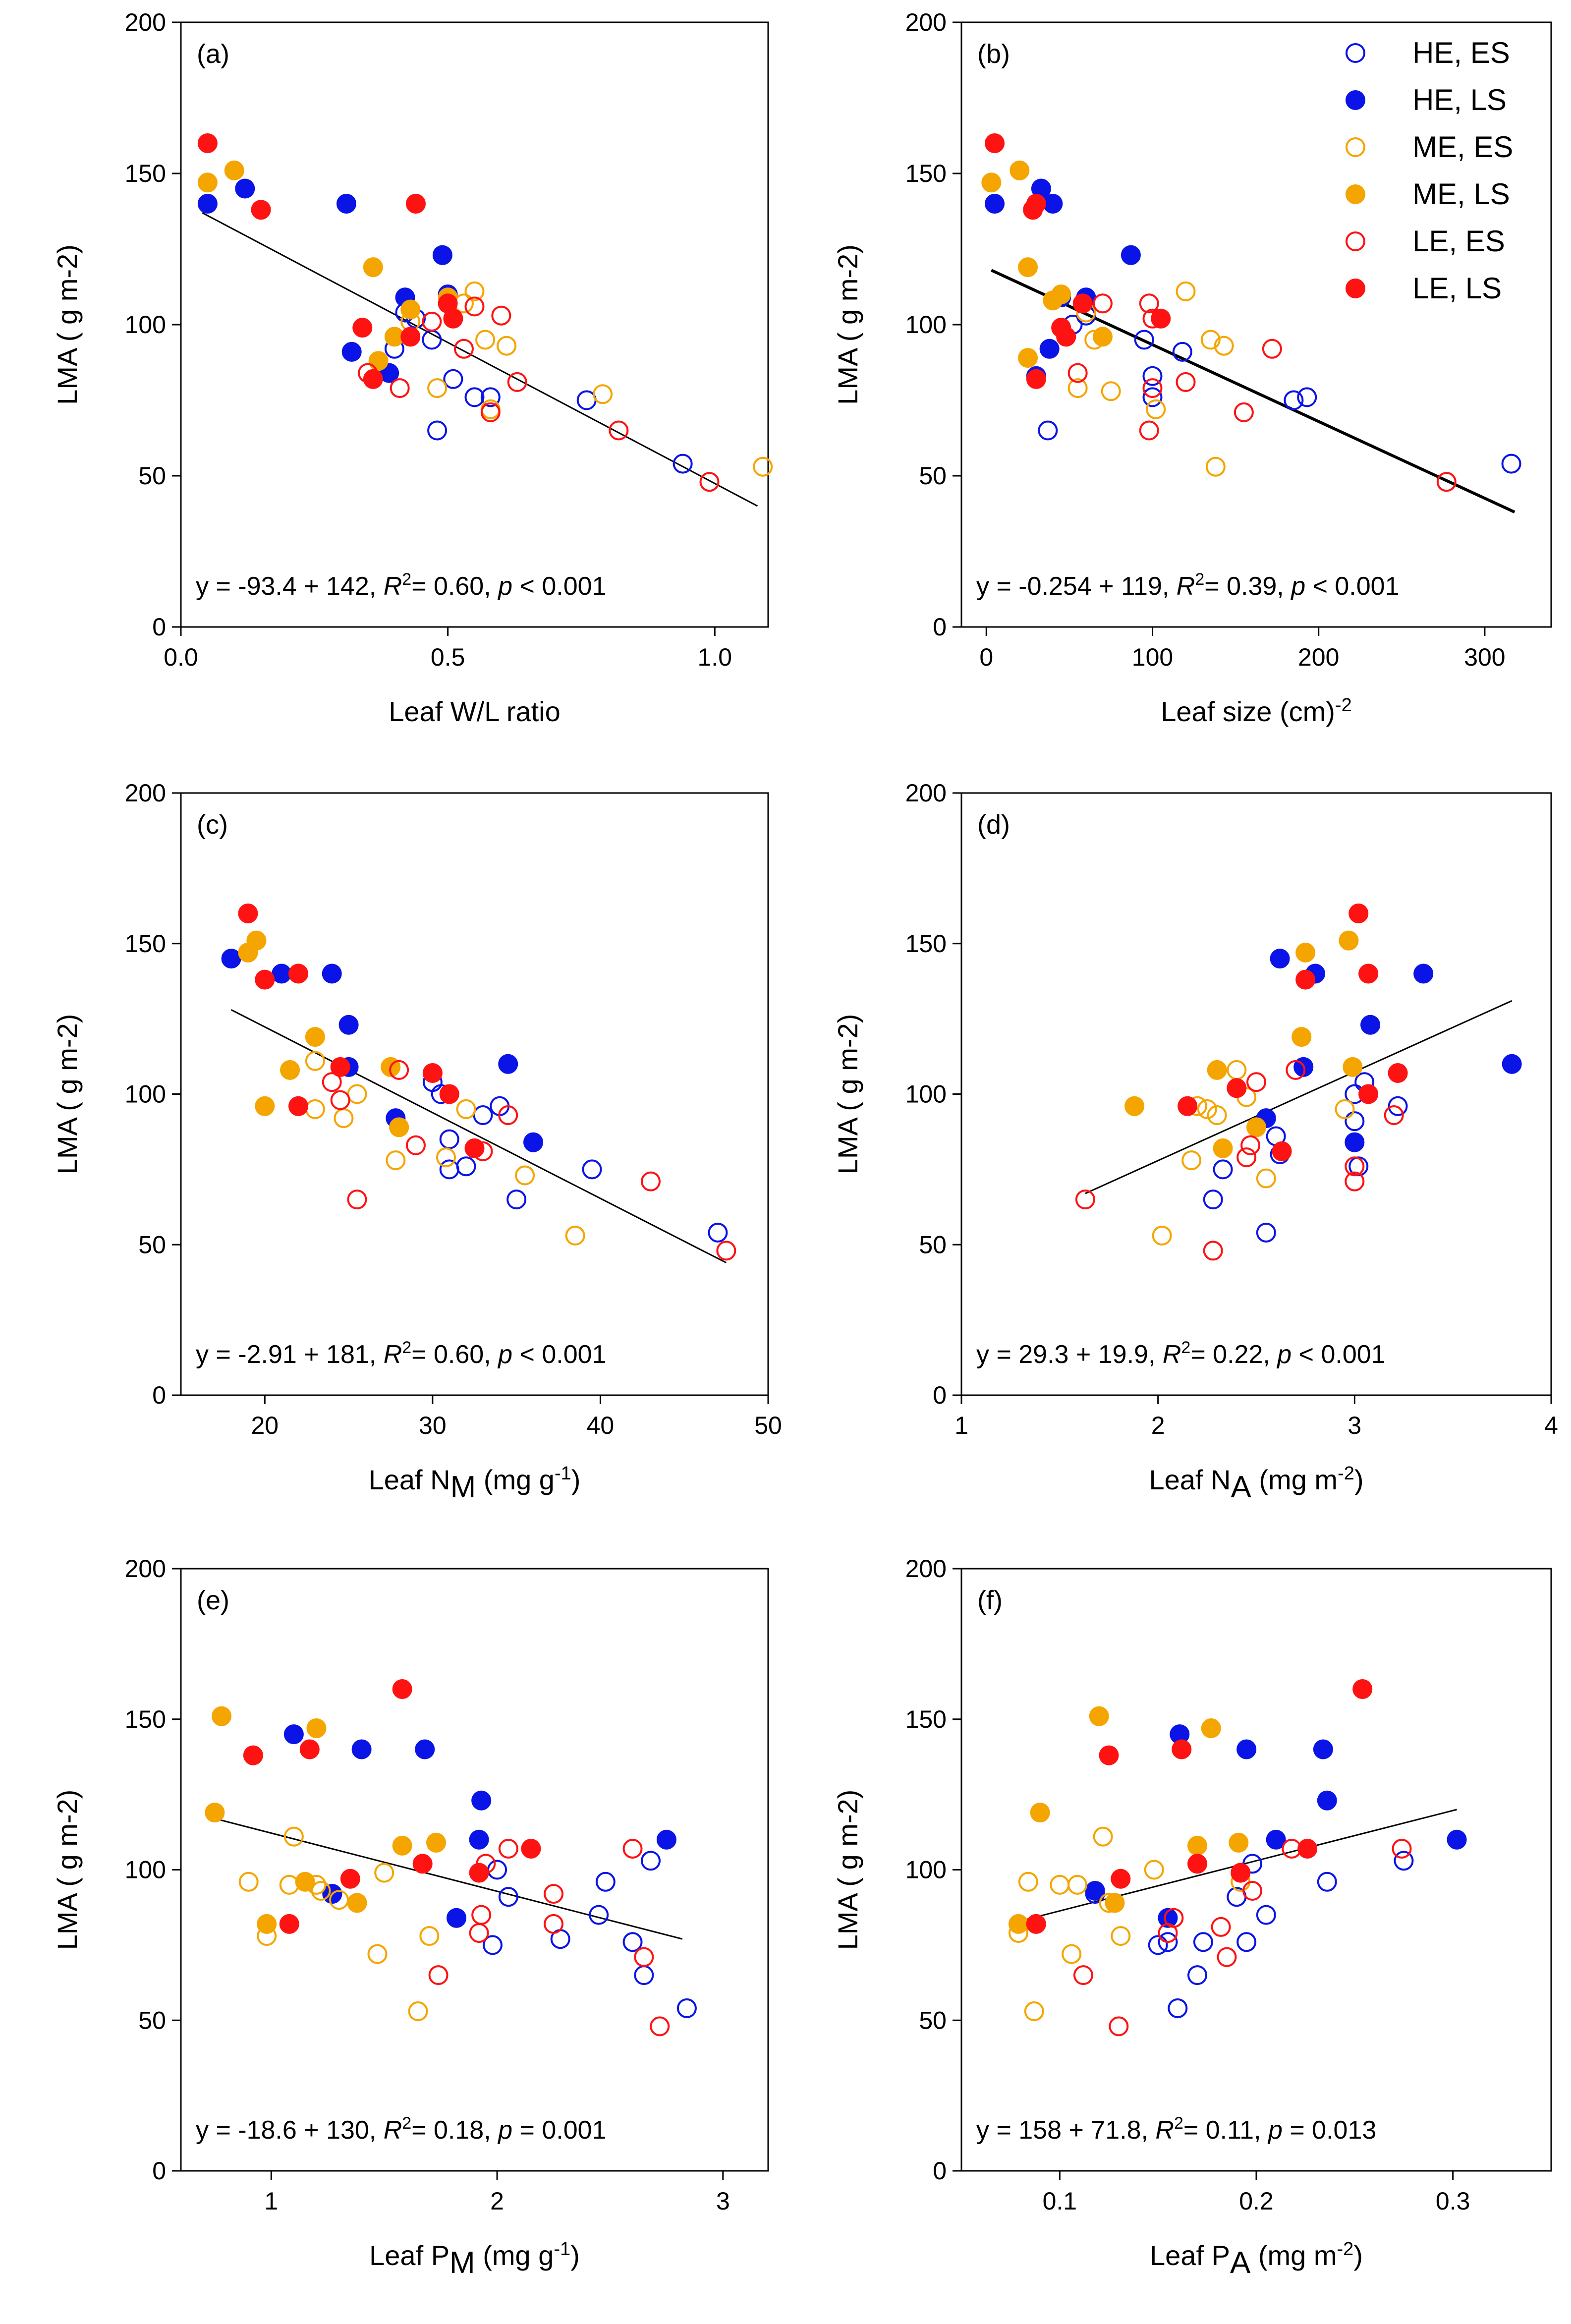 The height and width of the screenshot is (2324, 1571). Describe the element at coordinates (1199, 579) in the screenshot. I see `equation-r-sup: 2` at that location.